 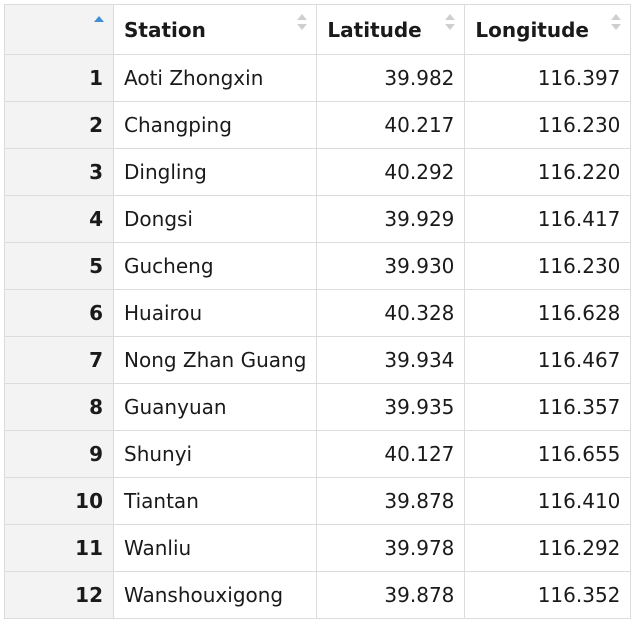 What do you see at coordinates (215, 29) in the screenshot?
I see `column-header-station: Station` at bounding box center [215, 29].